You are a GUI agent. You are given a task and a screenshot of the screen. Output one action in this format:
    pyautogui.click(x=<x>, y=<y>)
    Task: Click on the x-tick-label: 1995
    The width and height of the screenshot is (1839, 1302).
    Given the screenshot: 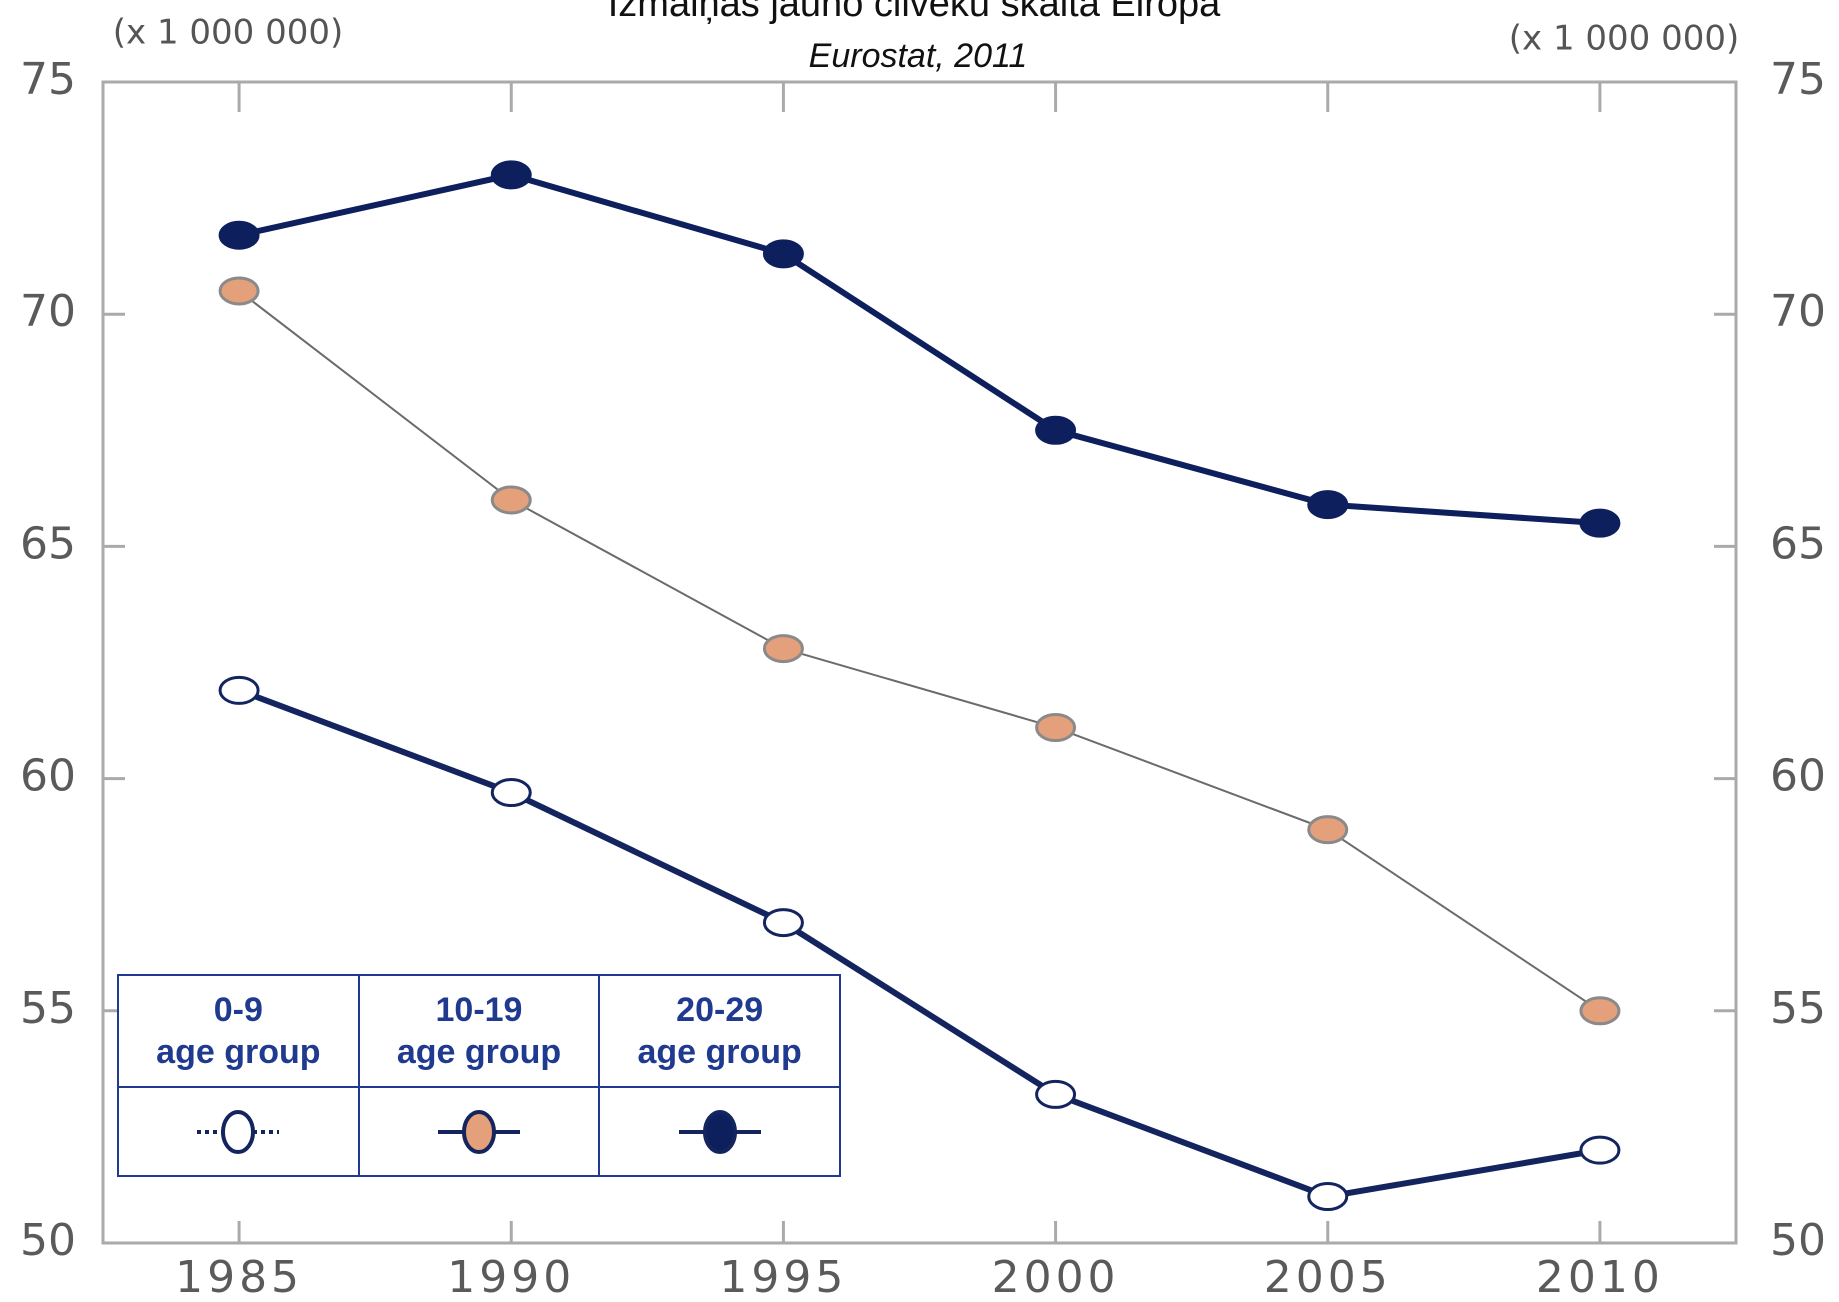 What is the action you would take?
    pyautogui.click(x=783, y=1277)
    